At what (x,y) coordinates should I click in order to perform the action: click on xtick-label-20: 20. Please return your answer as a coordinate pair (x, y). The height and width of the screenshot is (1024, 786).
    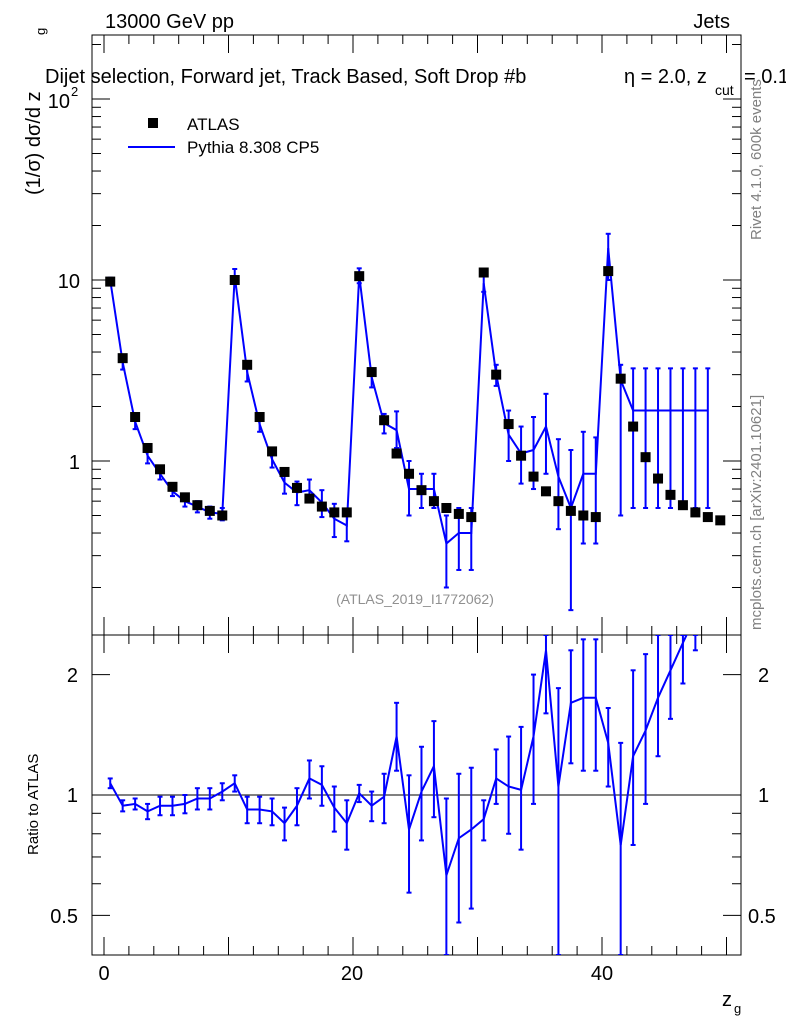
    Looking at the image, I should click on (352, 974).